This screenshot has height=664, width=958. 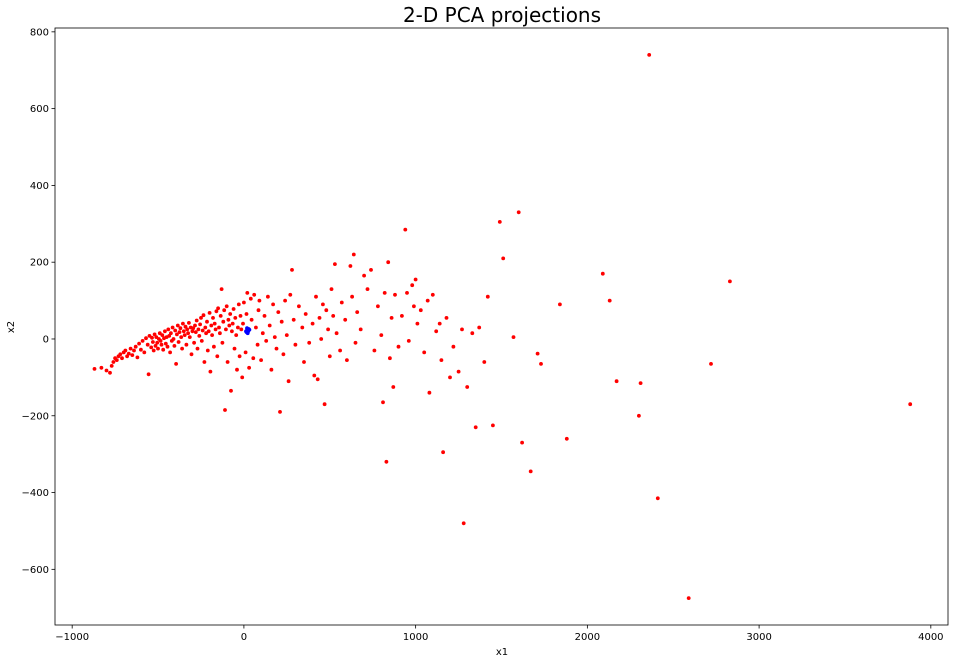 I want to click on y-axis-label: x2, so click(x=11, y=327).